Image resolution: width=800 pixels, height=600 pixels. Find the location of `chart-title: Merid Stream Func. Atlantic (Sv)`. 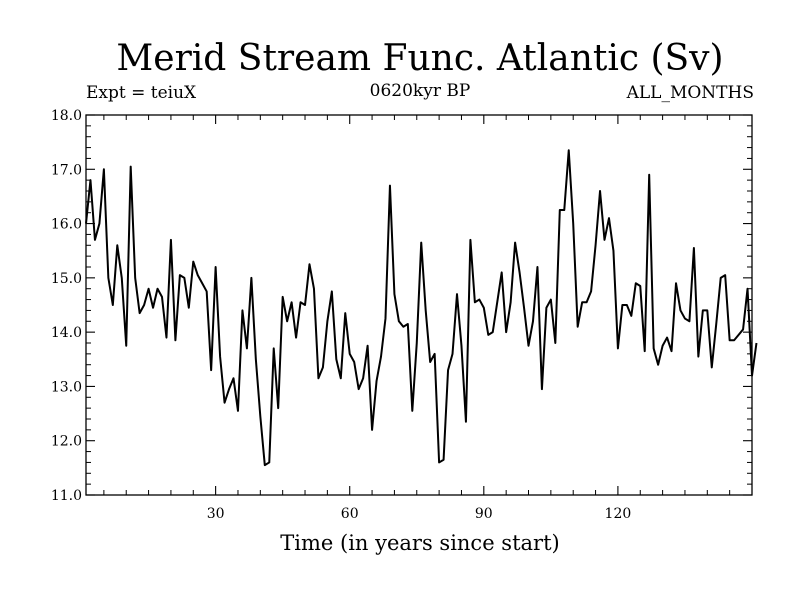

chart-title: Merid Stream Func. Atlantic (Sv) is located at coordinates (419, 58).